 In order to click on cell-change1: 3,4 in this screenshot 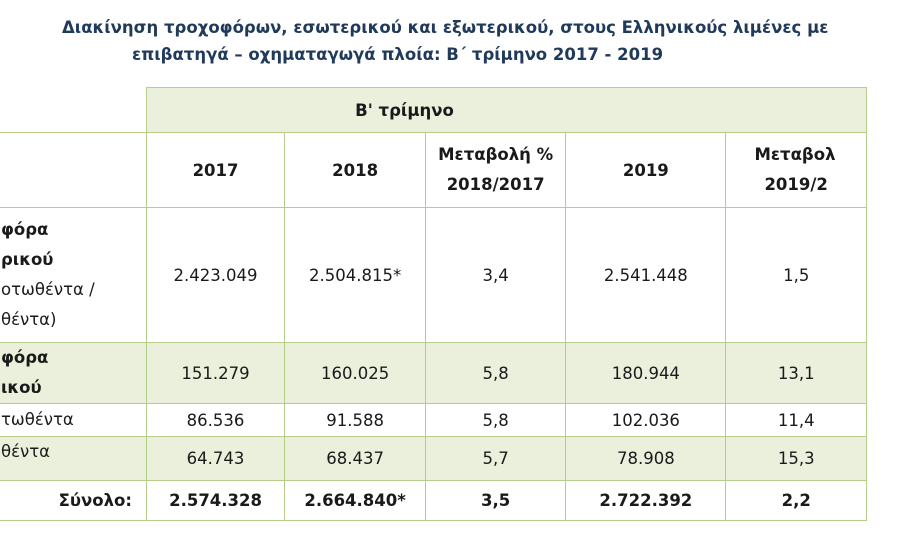, I will do `click(496, 275)`.